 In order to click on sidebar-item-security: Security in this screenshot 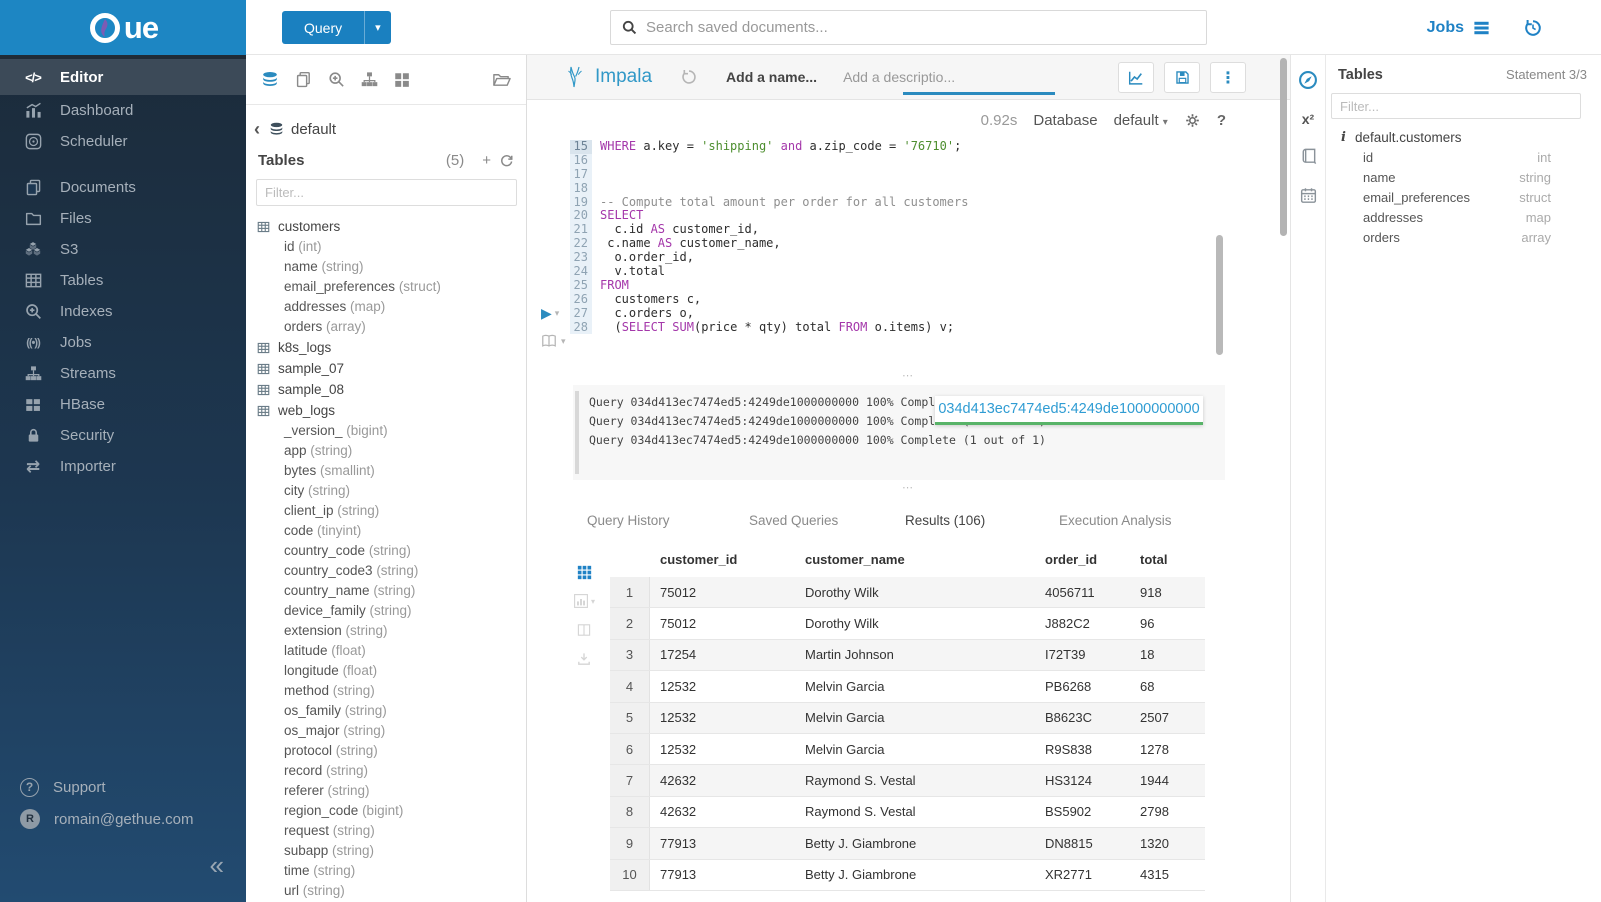, I will do `click(123, 435)`.